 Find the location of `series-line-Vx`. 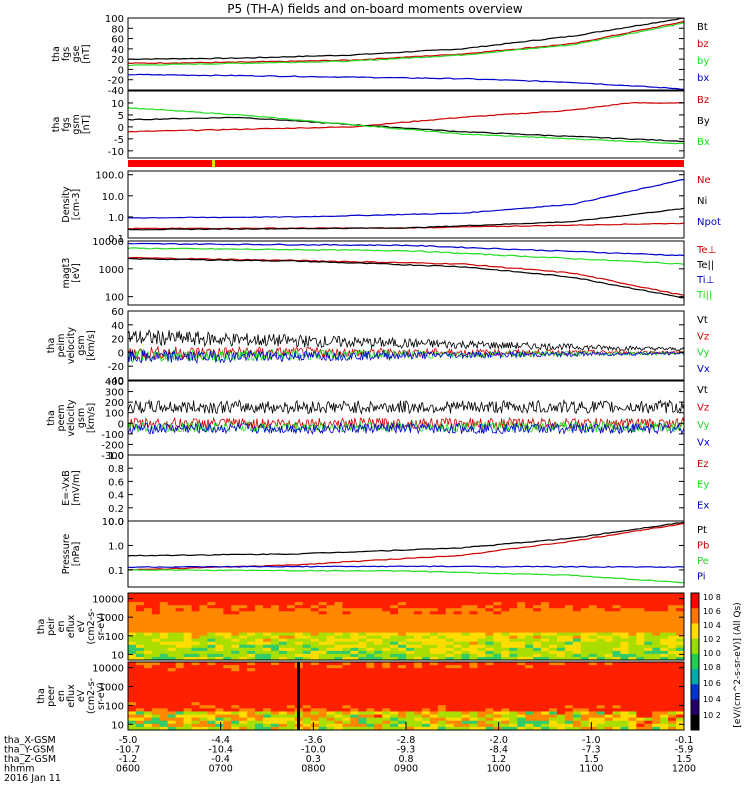

series-line-Vx is located at coordinates (406, 357).